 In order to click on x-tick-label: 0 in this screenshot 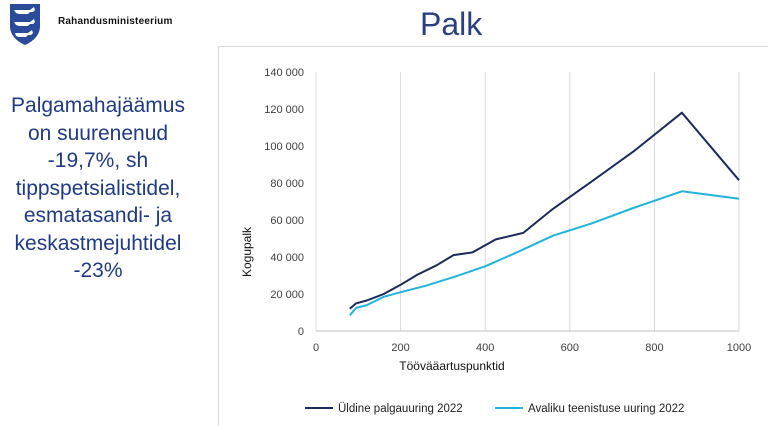, I will do `click(316, 348)`.